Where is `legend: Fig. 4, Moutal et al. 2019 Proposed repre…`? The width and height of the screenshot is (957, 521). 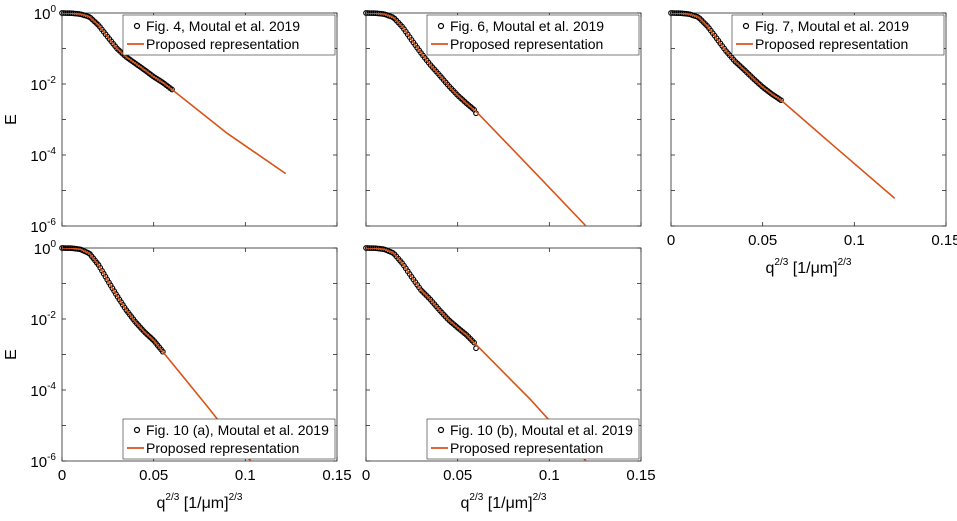
legend: Fig. 4, Moutal et al. 2019 Proposed repre… is located at coordinates (229, 35).